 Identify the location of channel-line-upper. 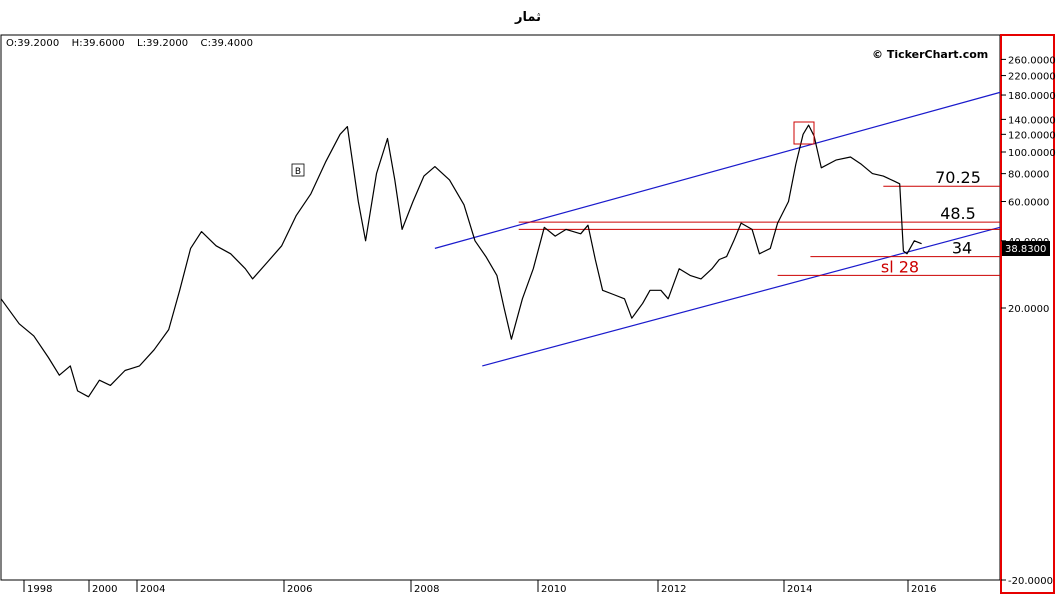
(717, 170).